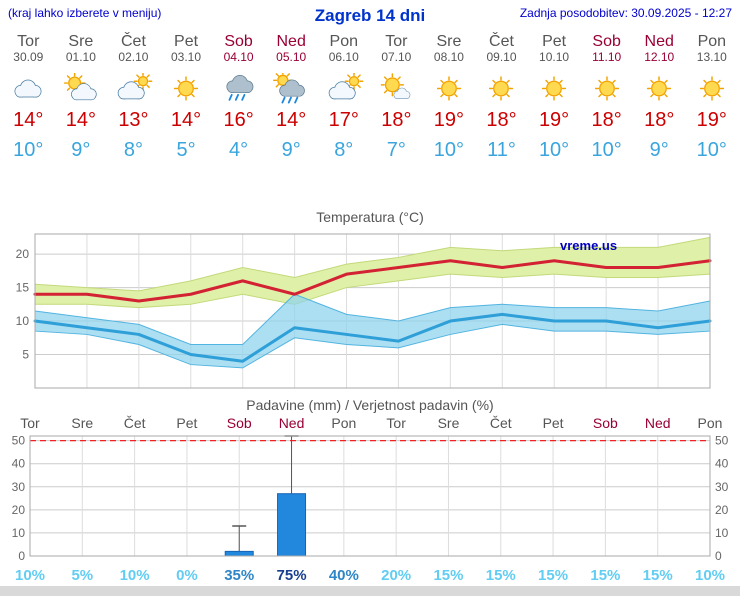 Image resolution: width=740 pixels, height=600 pixels. I want to click on day-date: 04.10, so click(238, 57).